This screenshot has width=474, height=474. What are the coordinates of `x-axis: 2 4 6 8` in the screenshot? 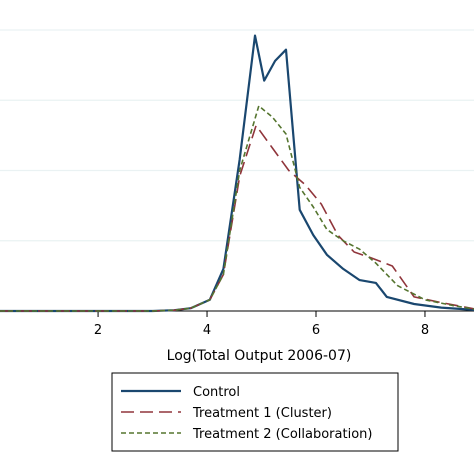 It's located at (237, 324).